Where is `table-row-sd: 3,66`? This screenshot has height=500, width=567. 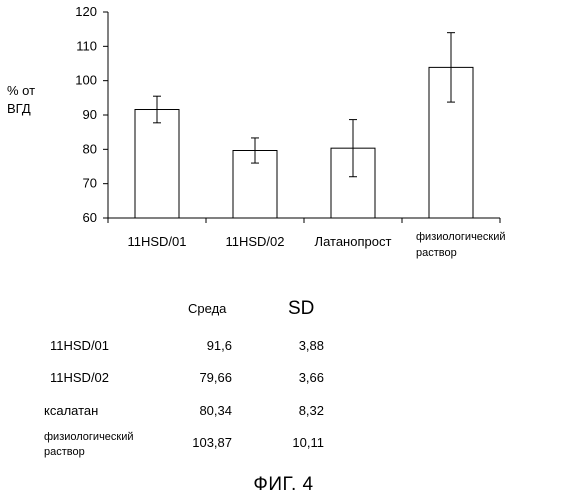 table-row-sd: 3,66 is located at coordinates (298, 377).